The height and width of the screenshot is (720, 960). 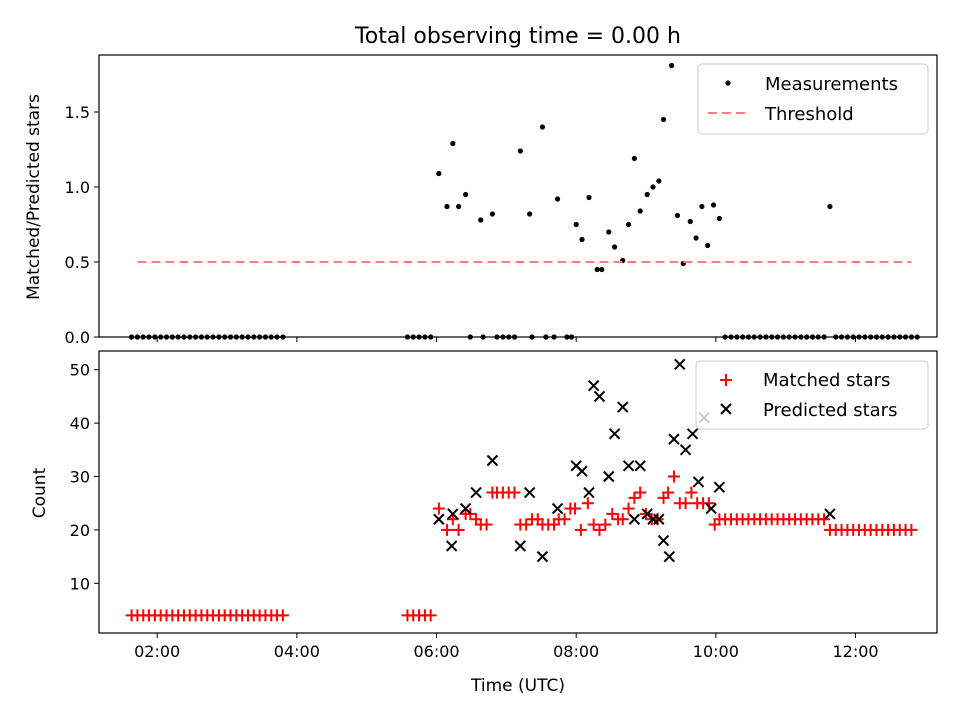 What do you see at coordinates (77, 337) in the screenshot?
I see `top-y-tick-label: 0.0` at bounding box center [77, 337].